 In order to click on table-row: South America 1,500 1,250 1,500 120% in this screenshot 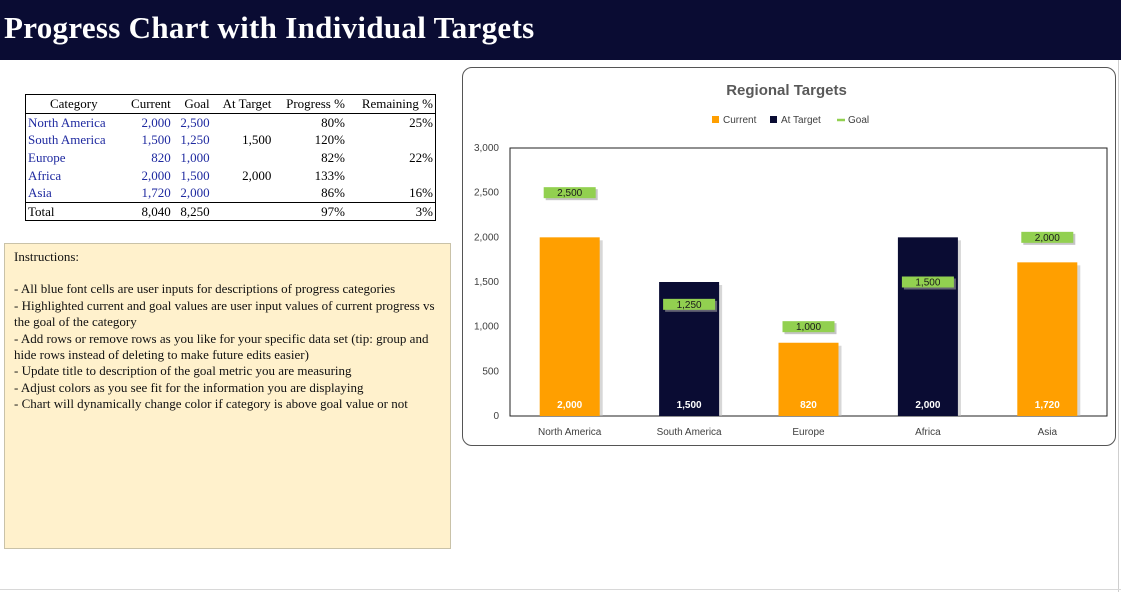, I will do `click(231, 140)`.